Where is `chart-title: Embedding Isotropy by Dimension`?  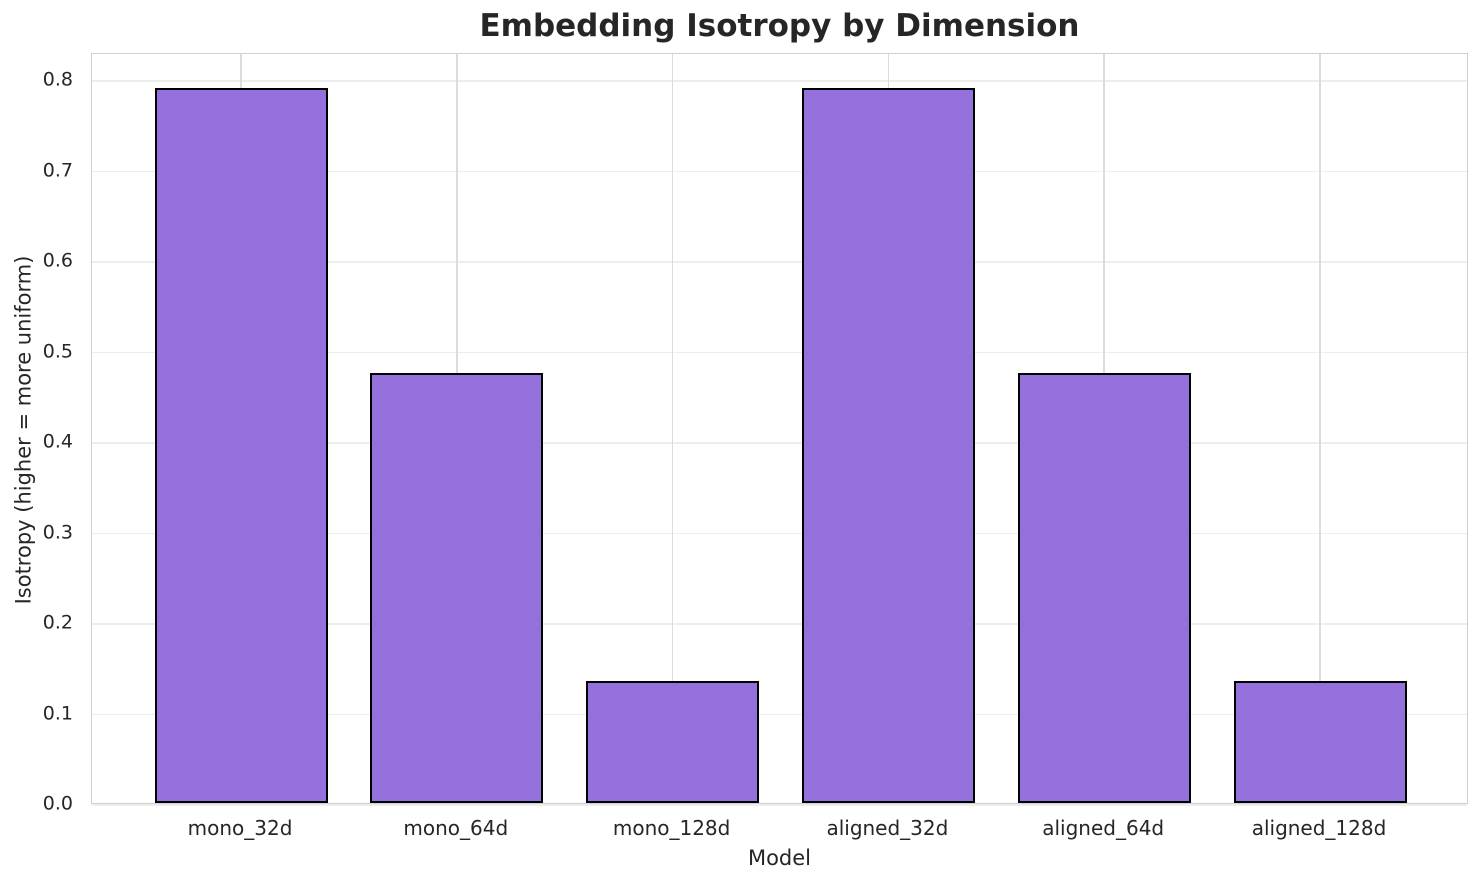 chart-title: Embedding Isotropy by Dimension is located at coordinates (779, 26).